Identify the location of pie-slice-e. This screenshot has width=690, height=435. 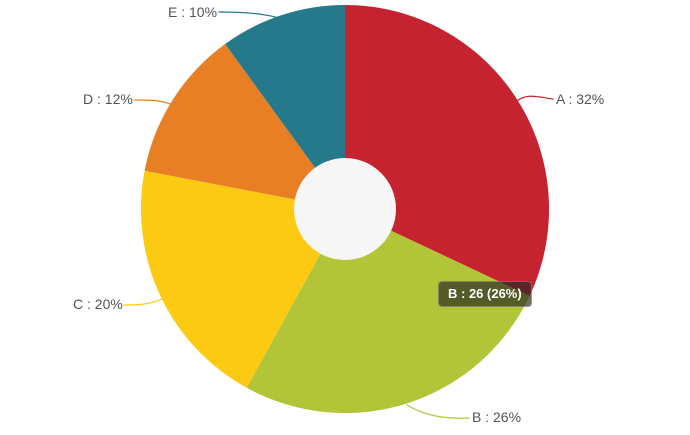
(285, 107).